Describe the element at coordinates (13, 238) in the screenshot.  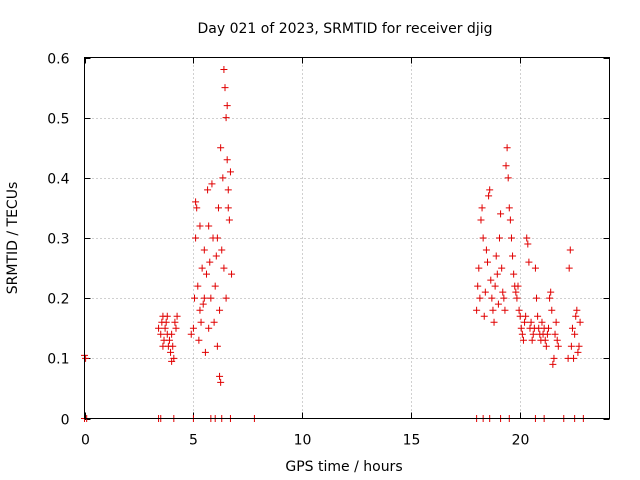
I see `y-axis-label: SRMTID / TECUs` at that location.